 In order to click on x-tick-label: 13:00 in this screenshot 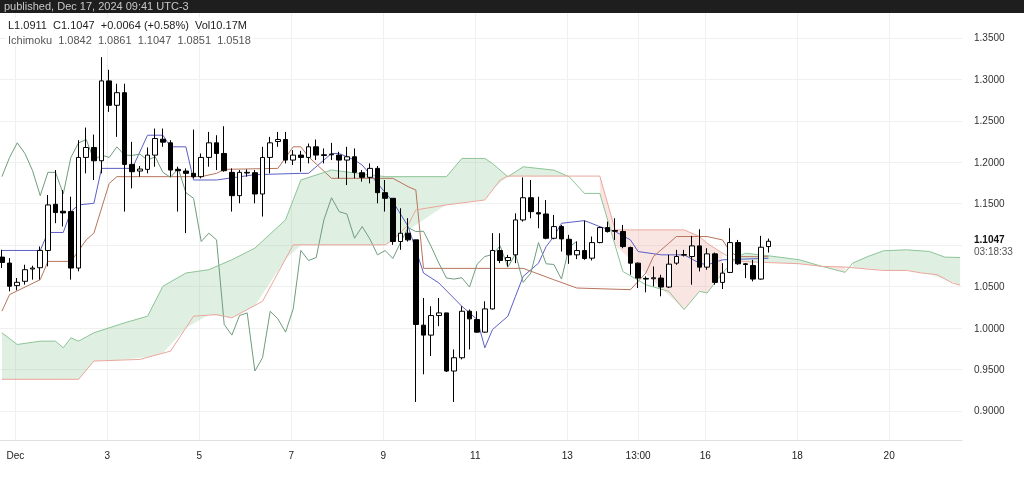, I will do `click(638, 455)`.